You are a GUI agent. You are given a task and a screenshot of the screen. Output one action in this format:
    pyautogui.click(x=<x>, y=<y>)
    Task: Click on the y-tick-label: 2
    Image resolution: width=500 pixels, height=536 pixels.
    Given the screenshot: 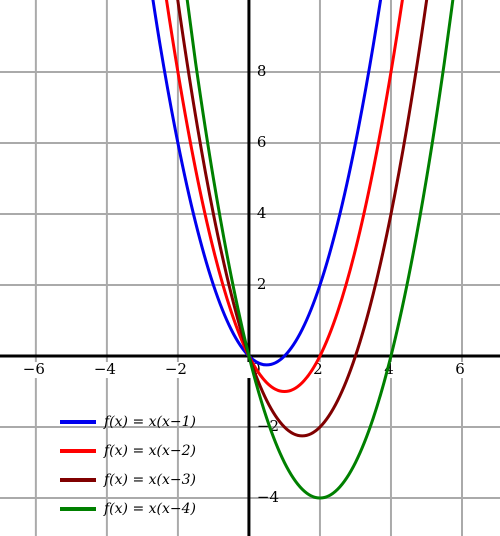 What is the action you would take?
    pyautogui.click(x=262, y=284)
    